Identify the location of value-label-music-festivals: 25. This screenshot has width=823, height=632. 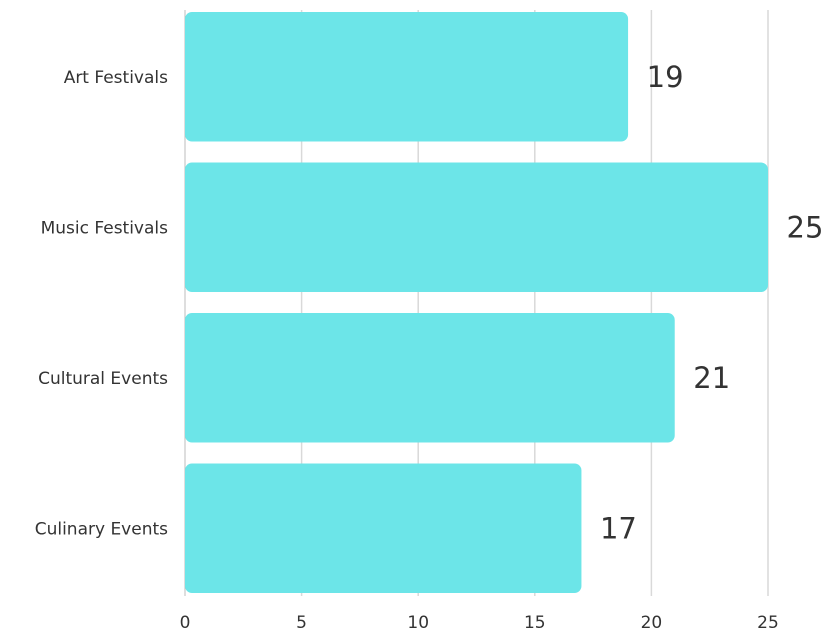
(805, 227).